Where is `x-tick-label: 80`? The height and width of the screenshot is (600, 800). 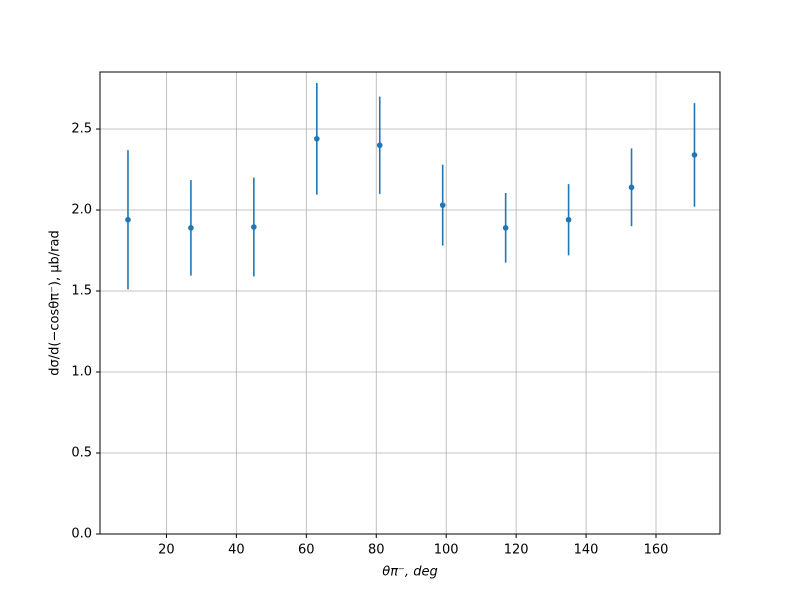
x-tick-label: 80 is located at coordinates (376, 550).